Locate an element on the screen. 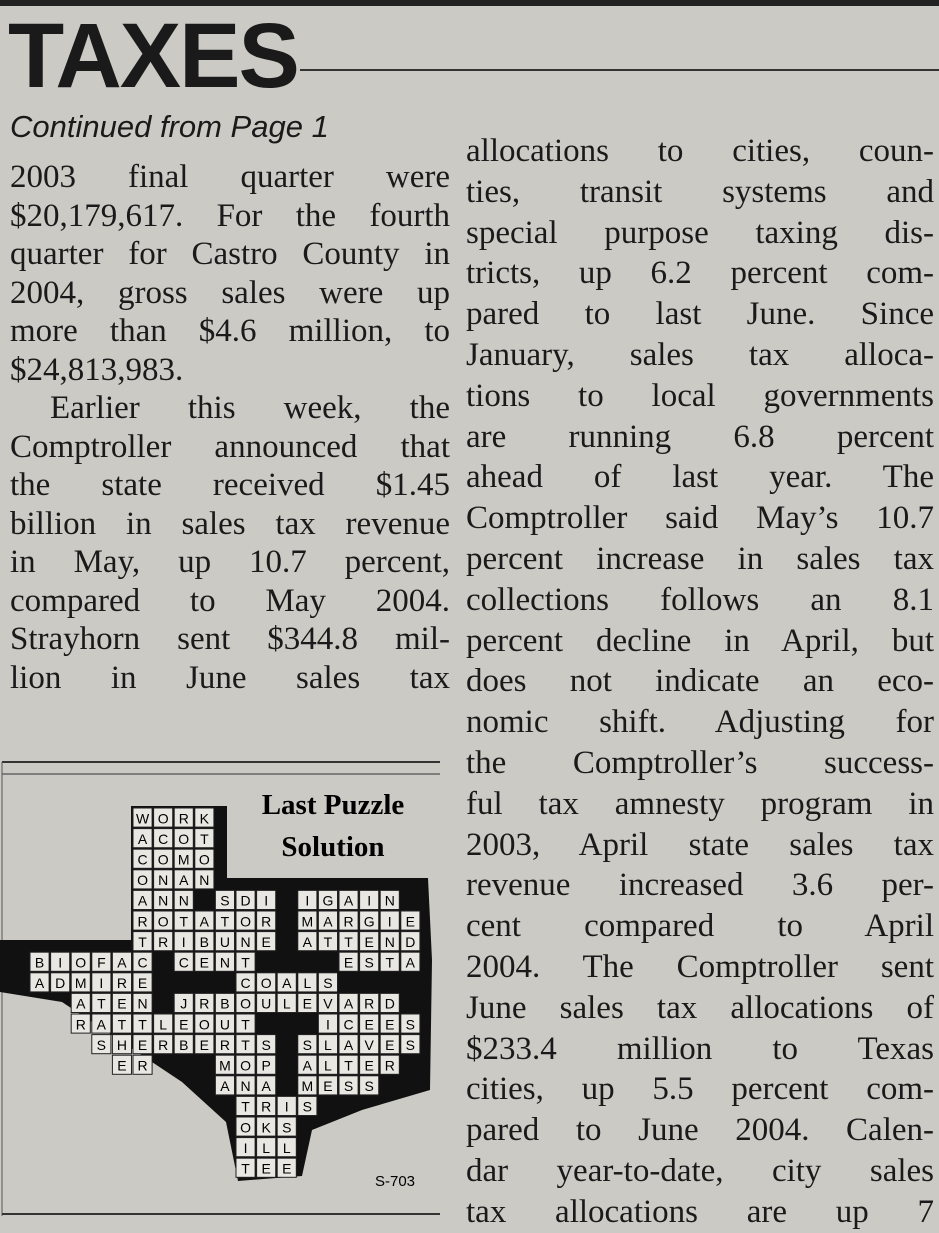 The height and width of the screenshot is (1233, 939). grid-letter: J is located at coordinates (183, 1004).